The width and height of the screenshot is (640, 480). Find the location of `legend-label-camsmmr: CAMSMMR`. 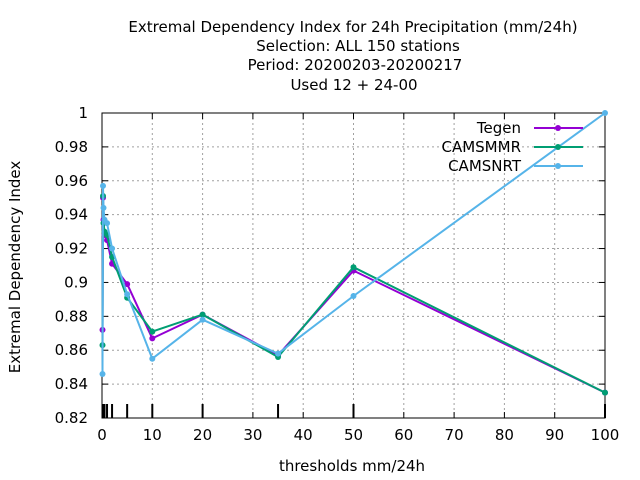

legend-label-camsmmr: CAMSMMR is located at coordinates (481, 147).